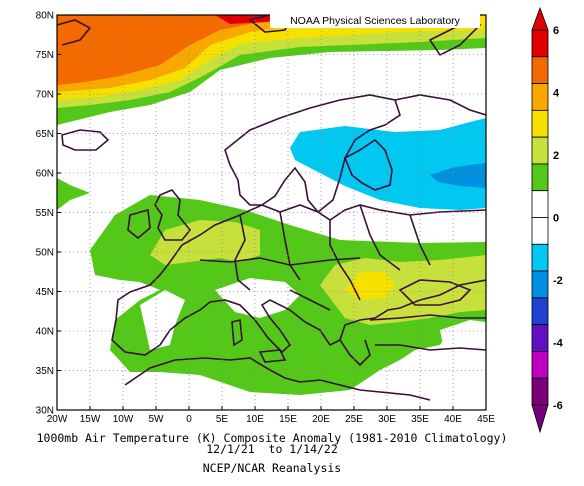 This screenshot has height=486, width=584. Describe the element at coordinates (558, 281) in the screenshot. I see `colorbar-label: -2` at that location.